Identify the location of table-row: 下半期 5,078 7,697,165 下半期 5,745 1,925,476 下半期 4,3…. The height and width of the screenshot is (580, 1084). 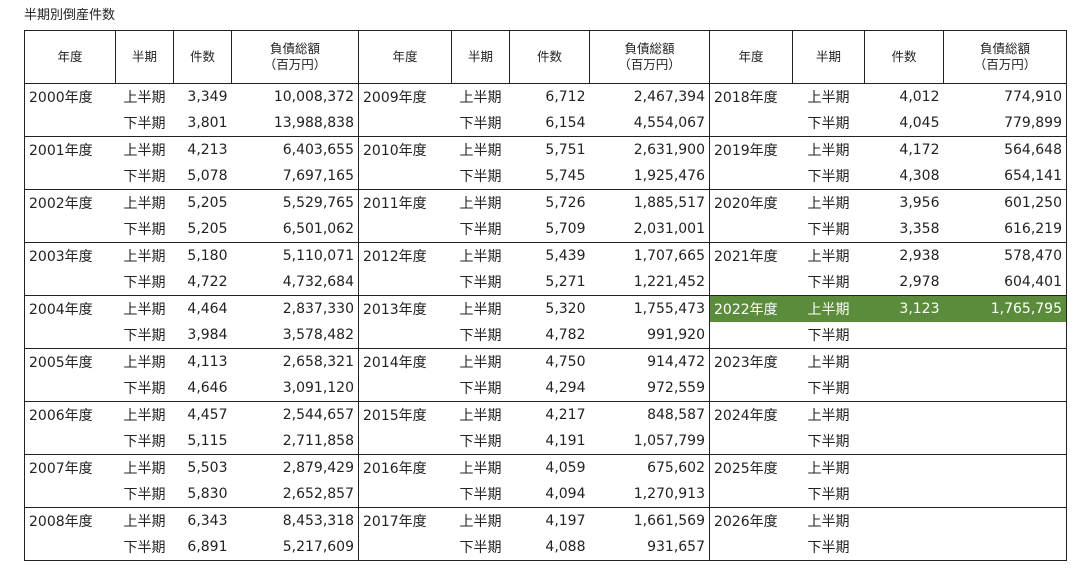
(545, 176).